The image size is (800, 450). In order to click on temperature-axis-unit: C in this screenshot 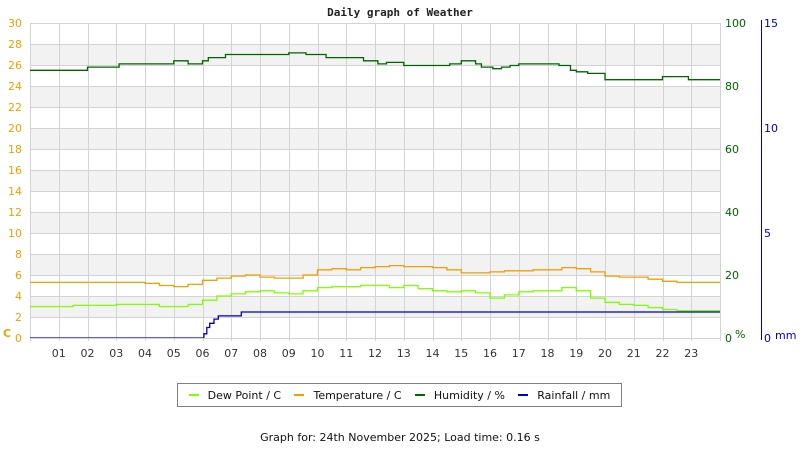, I will do `click(7, 333)`.